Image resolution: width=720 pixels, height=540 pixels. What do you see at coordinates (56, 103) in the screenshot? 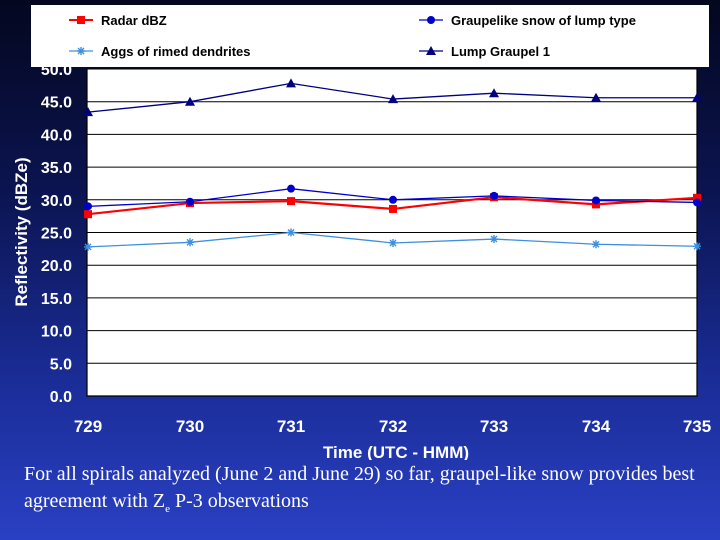
I see `y-tick-label: 45.0` at bounding box center [56, 103].